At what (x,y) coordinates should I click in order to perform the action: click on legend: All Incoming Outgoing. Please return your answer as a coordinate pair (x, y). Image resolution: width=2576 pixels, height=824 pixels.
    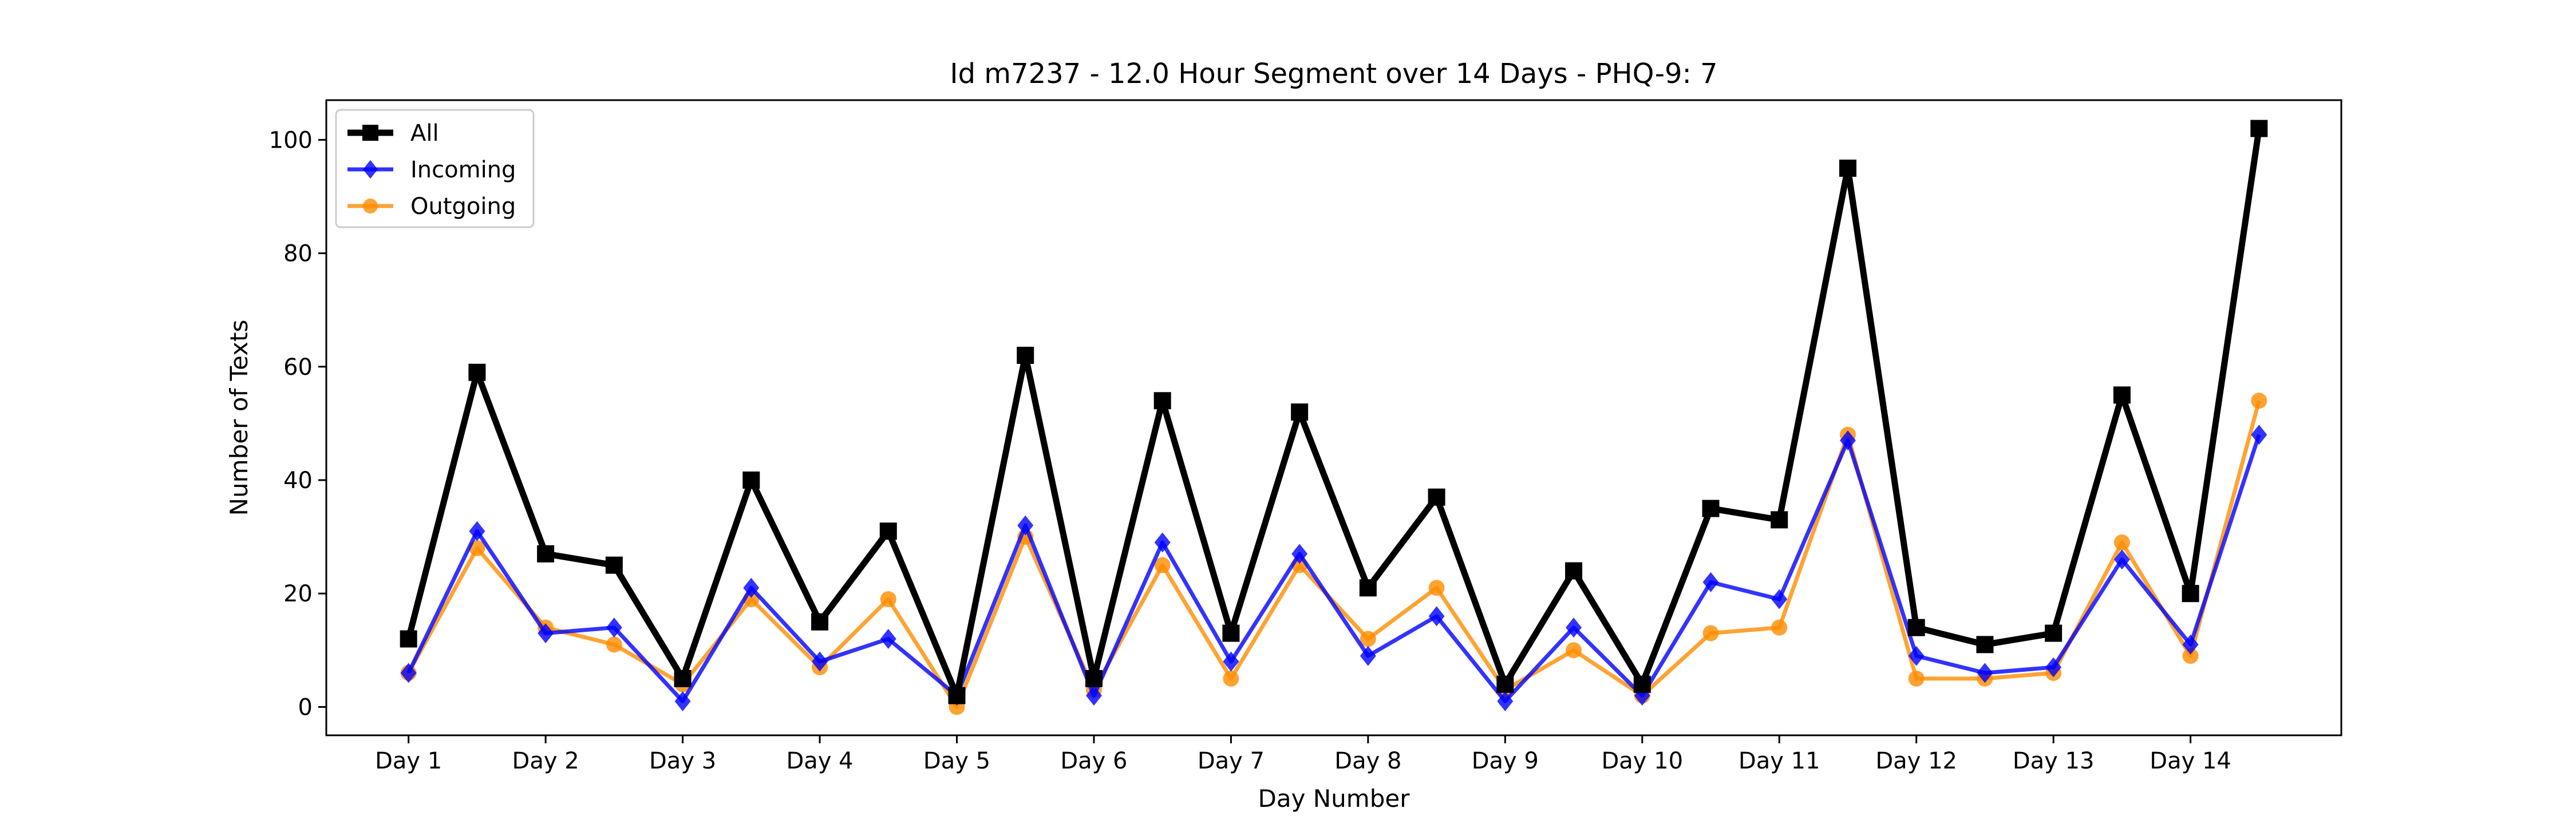
    Looking at the image, I should click on (435, 168).